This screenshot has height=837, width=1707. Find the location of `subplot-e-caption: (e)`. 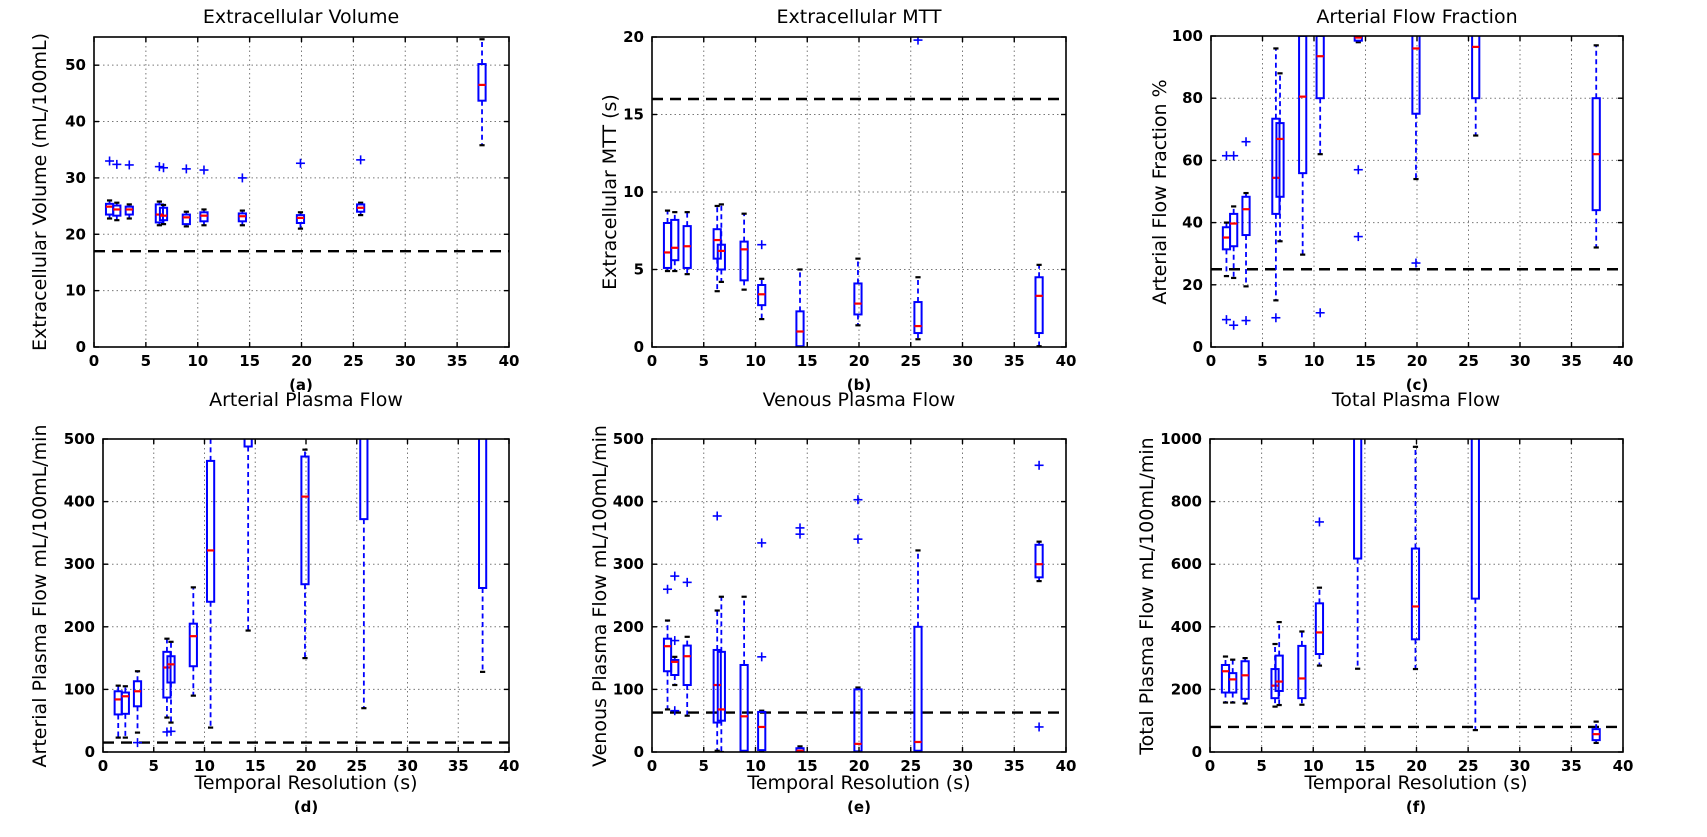

subplot-e-caption: (e) is located at coordinates (859, 807).